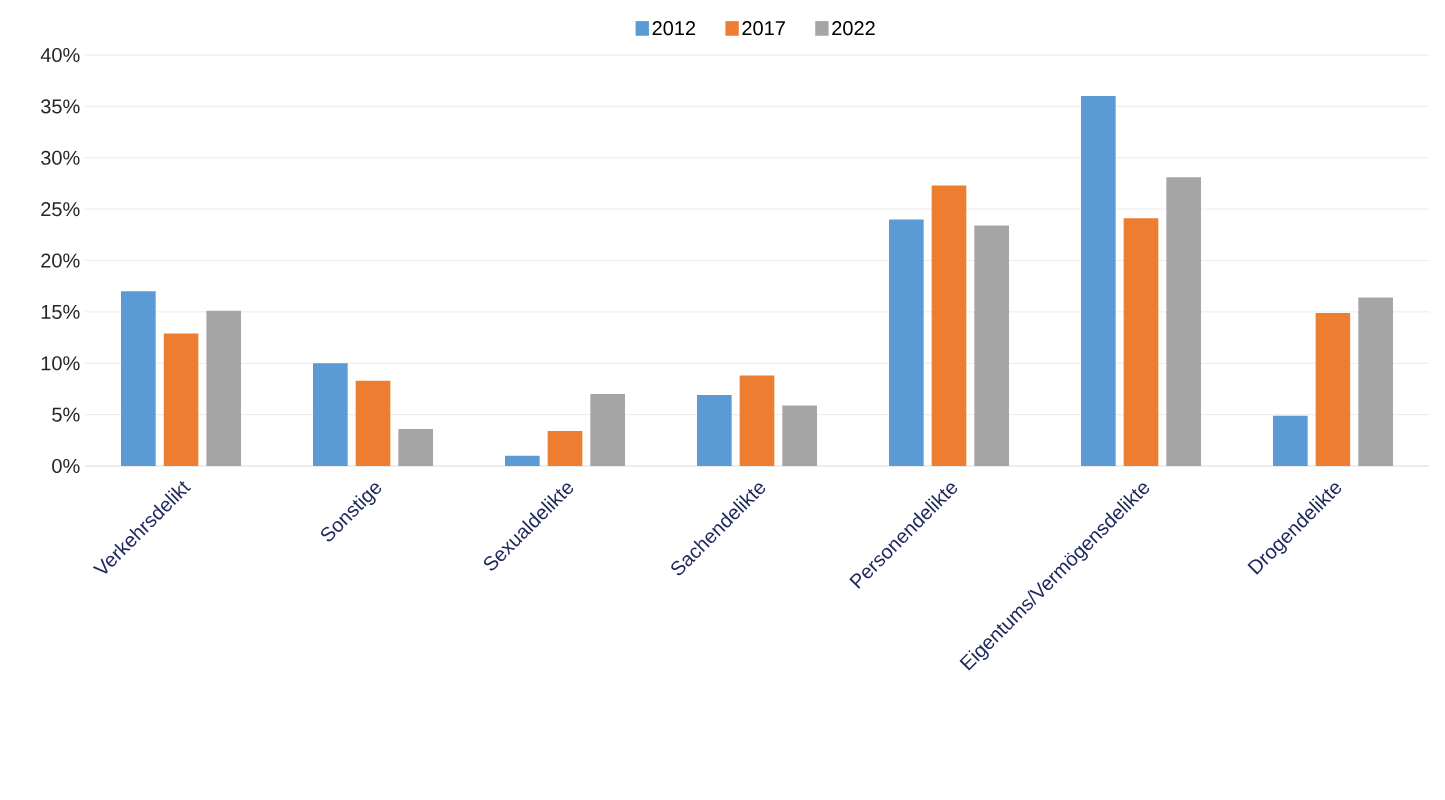 This screenshot has width=1445, height=800. Describe the element at coordinates (60, 363) in the screenshot. I see `y-tick-label: 10%` at that location.